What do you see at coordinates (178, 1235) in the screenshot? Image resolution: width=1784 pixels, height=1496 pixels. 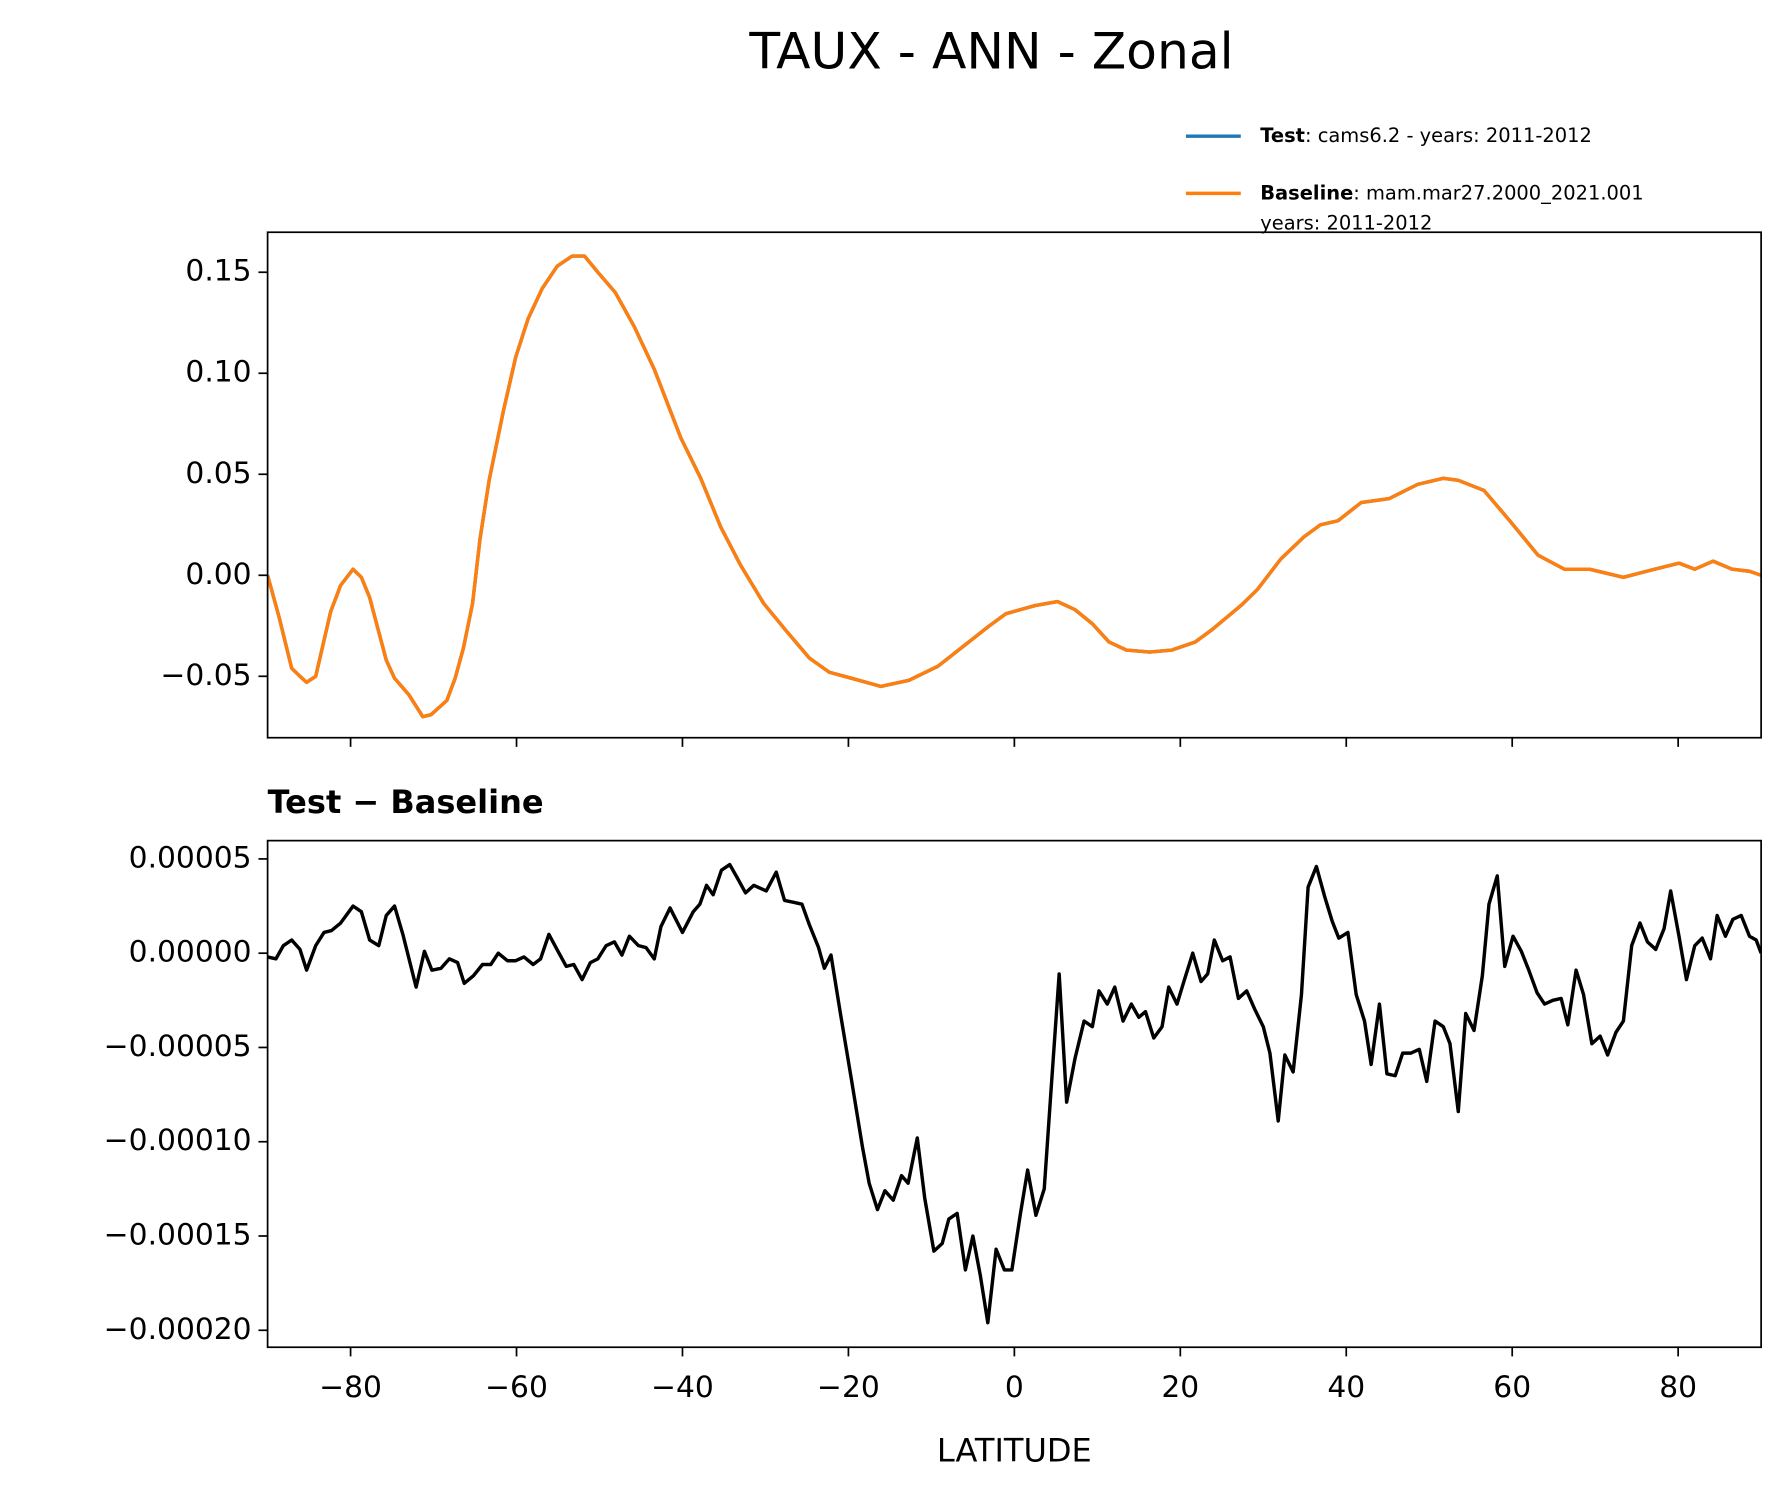 I see `y-tick-label: −0.00015` at bounding box center [178, 1235].